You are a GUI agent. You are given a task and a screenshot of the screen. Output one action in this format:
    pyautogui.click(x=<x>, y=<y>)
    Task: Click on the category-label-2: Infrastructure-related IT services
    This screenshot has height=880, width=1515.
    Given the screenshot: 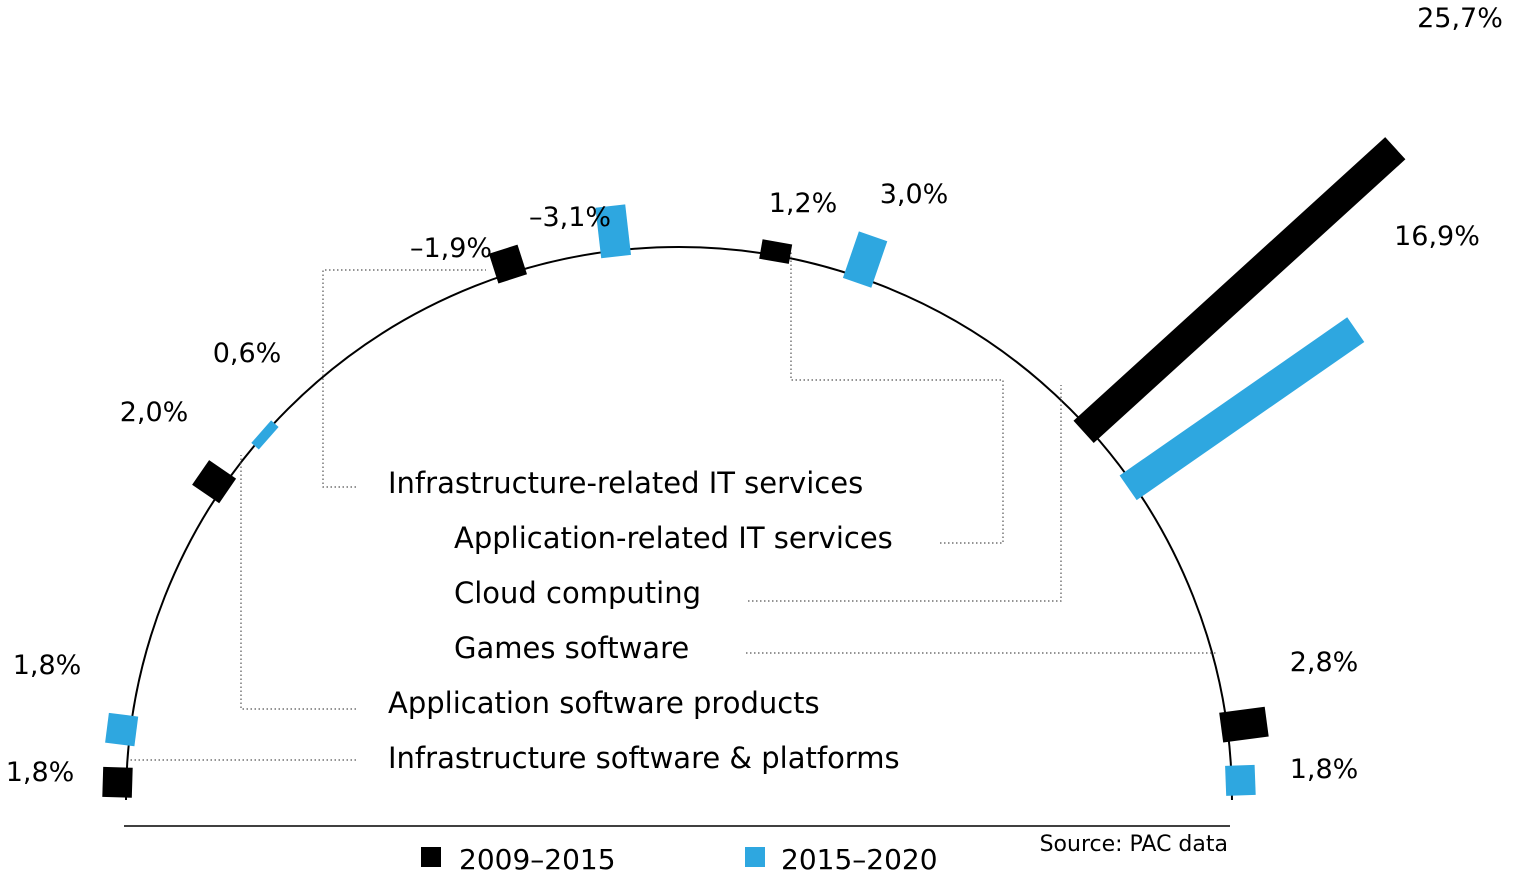 What is the action you would take?
    pyautogui.click(x=625, y=483)
    